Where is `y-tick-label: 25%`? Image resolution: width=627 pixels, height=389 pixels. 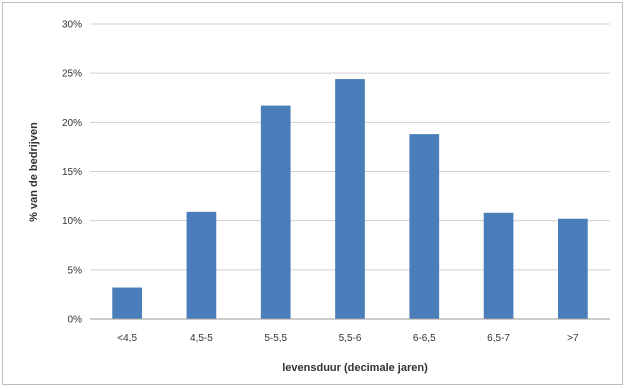 y-tick-label: 25% is located at coordinates (72, 74).